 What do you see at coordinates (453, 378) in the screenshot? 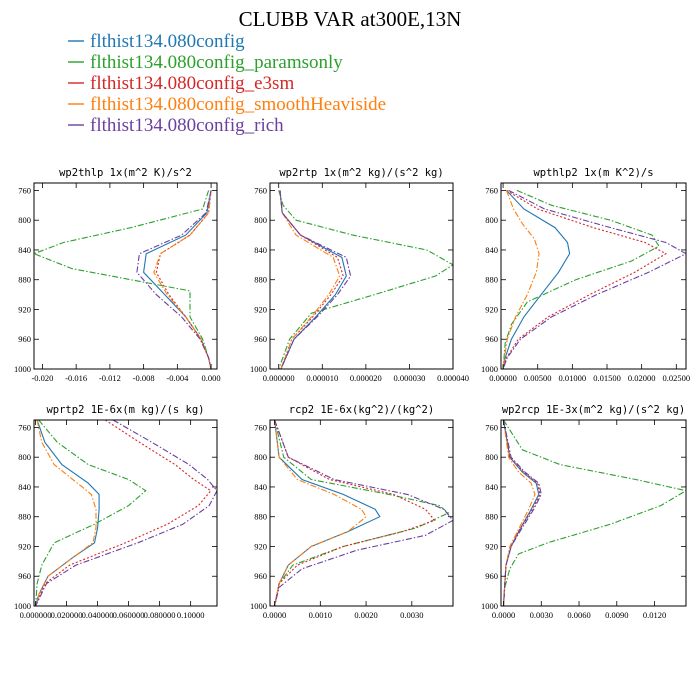
I see `xtick-label-1-4: 0.000040` at bounding box center [453, 378].